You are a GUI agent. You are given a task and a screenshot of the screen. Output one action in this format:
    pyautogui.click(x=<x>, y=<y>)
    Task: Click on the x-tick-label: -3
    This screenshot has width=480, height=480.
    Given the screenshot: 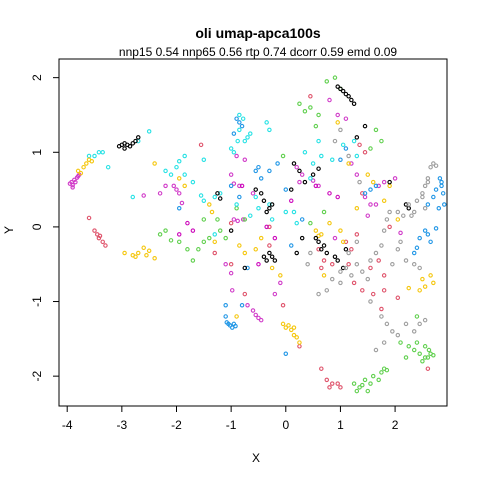 What is the action you would take?
    pyautogui.click(x=122, y=425)
    